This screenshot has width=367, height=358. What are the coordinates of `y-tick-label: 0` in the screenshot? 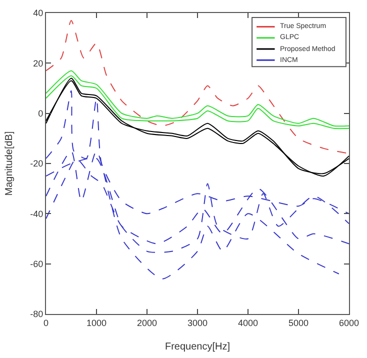 It's located at (41, 113).